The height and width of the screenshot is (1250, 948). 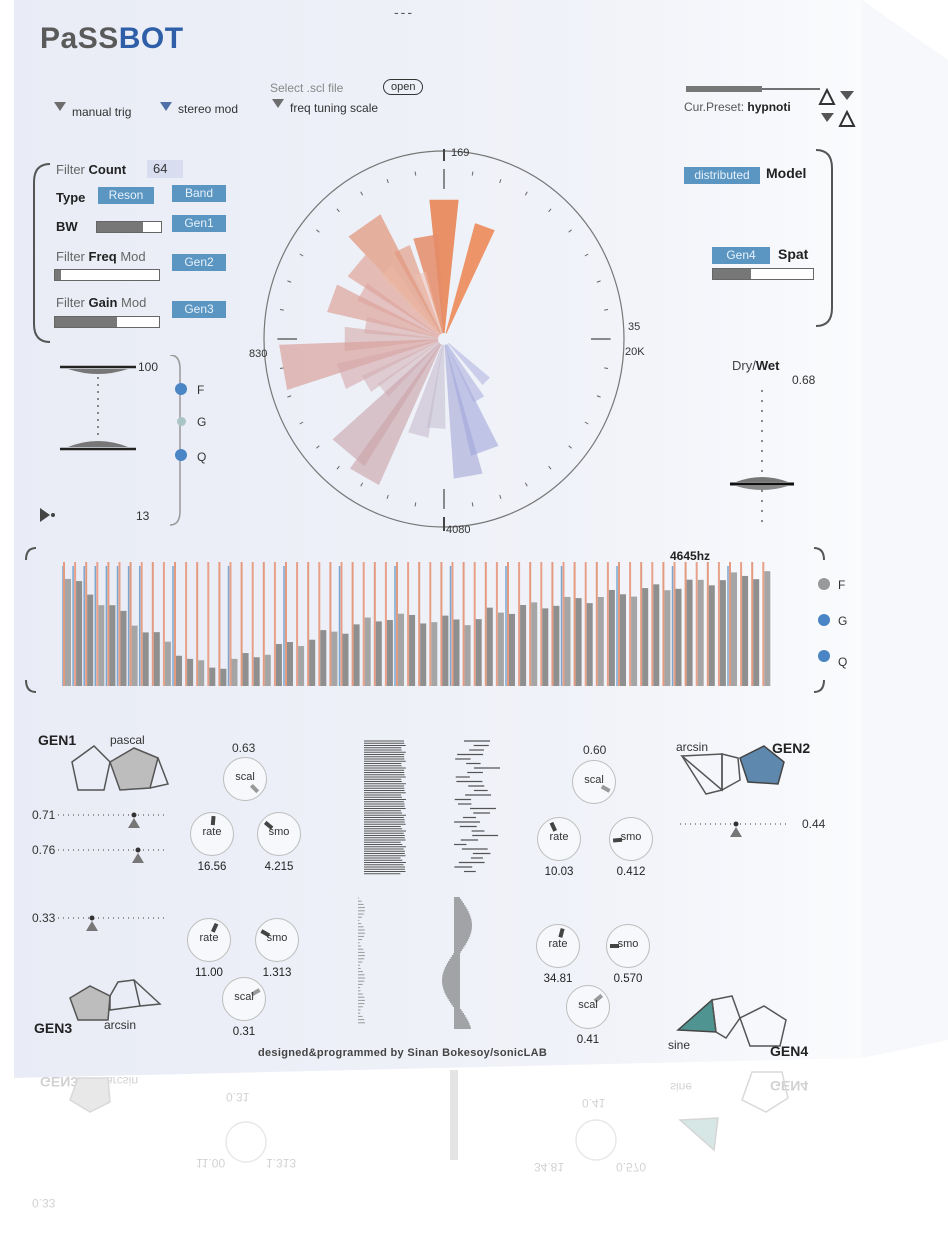 What do you see at coordinates (212, 842) in the screenshot?
I see `gen1-rate-knob: rate 16.56` at bounding box center [212, 842].